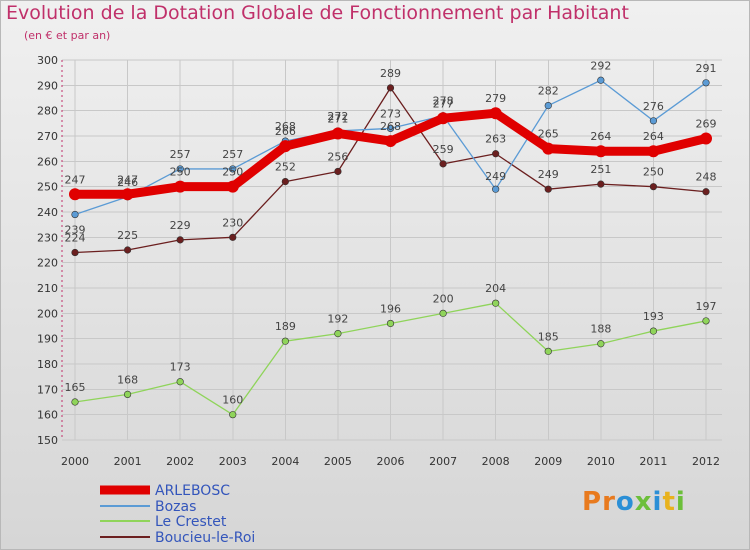 This screenshot has width=750, height=550. I want to click on data-label: 271, so click(337, 118).